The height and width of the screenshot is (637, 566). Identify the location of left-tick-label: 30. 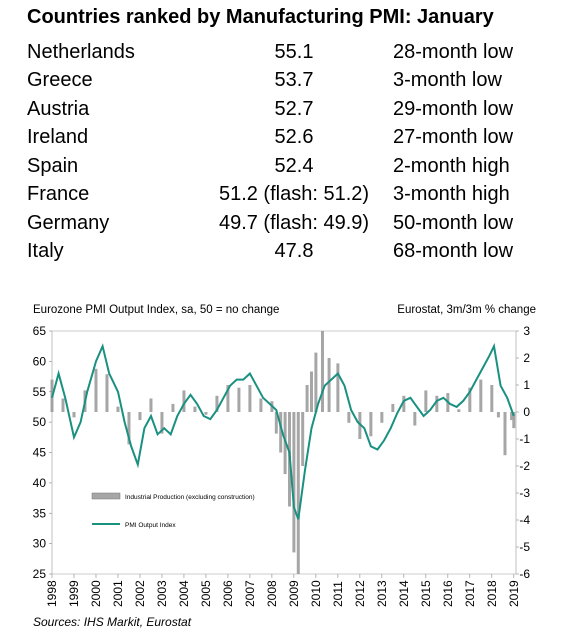
(40, 544).